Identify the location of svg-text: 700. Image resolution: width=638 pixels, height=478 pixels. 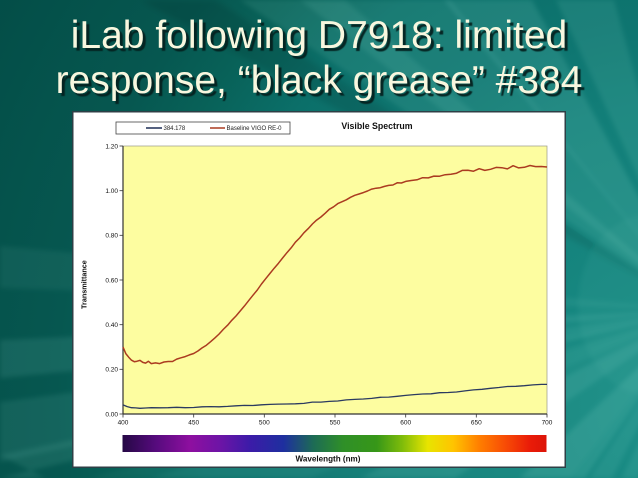
(547, 423).